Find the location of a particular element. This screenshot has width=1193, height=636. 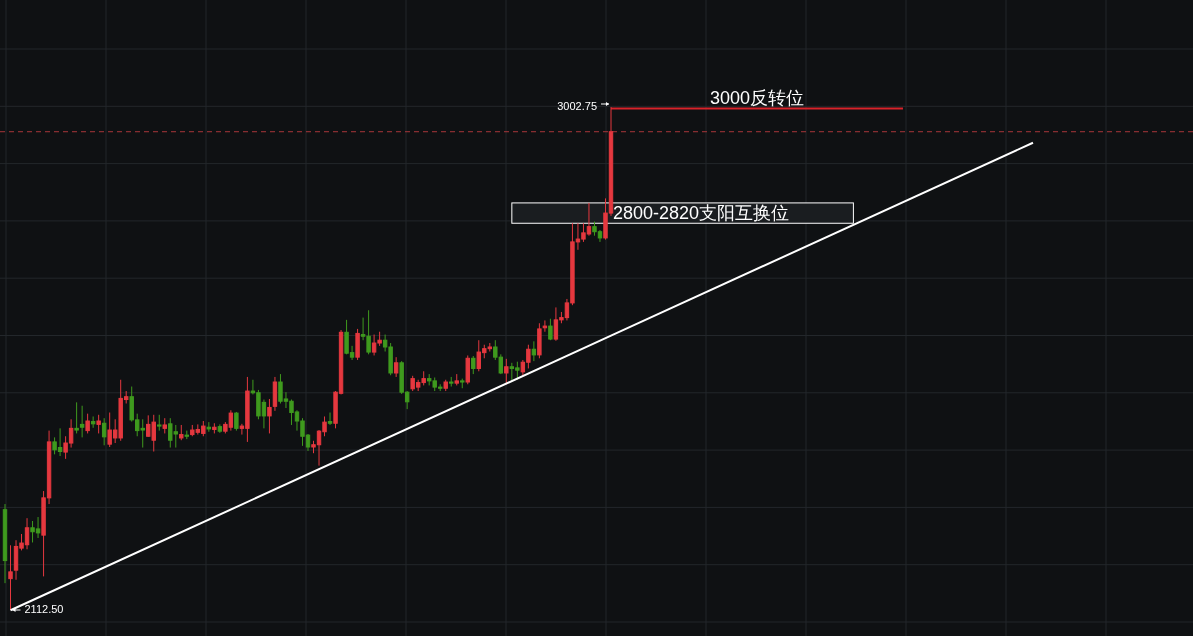

ref-line-label: 3000反转位 is located at coordinates (757, 97).